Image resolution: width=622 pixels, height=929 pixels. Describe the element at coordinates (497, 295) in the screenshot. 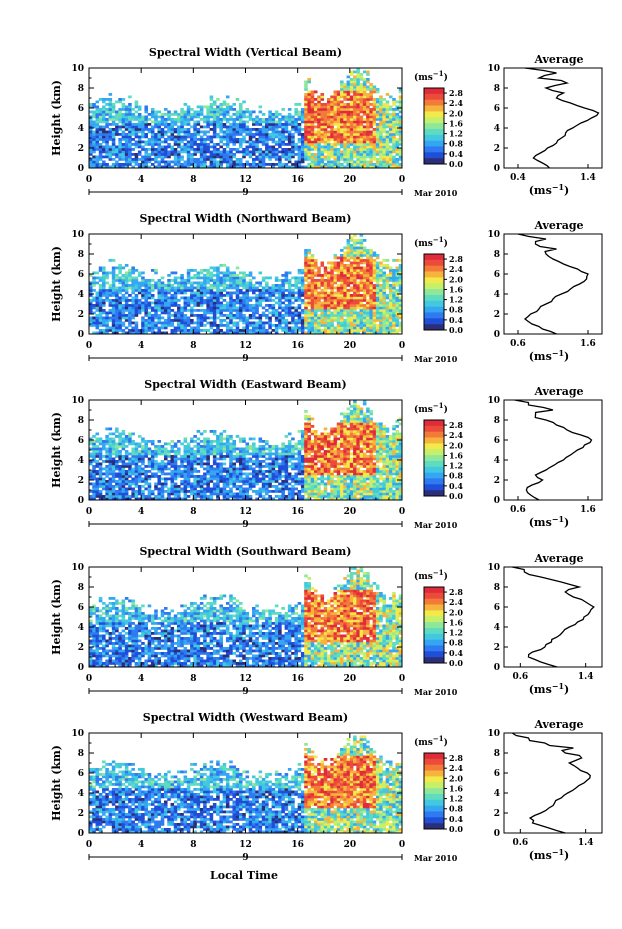

I see `profile-y-tick-label: 4` at that location.